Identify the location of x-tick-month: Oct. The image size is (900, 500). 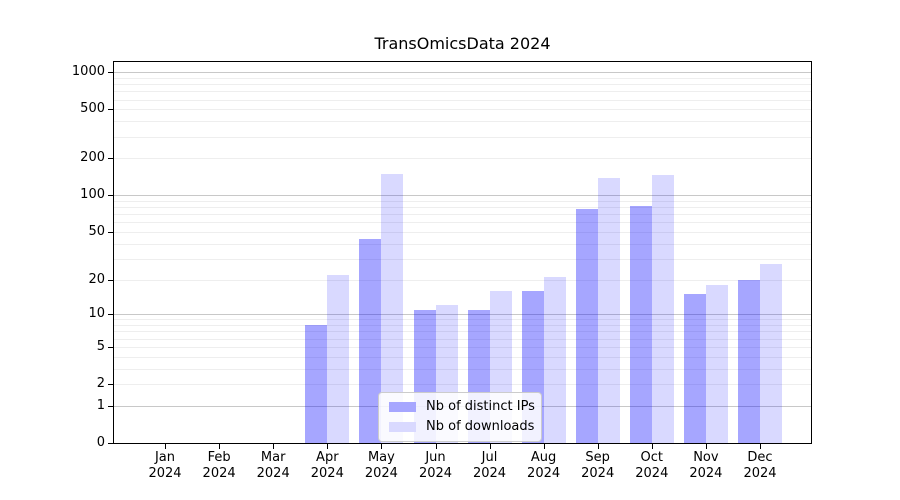
(652, 457).